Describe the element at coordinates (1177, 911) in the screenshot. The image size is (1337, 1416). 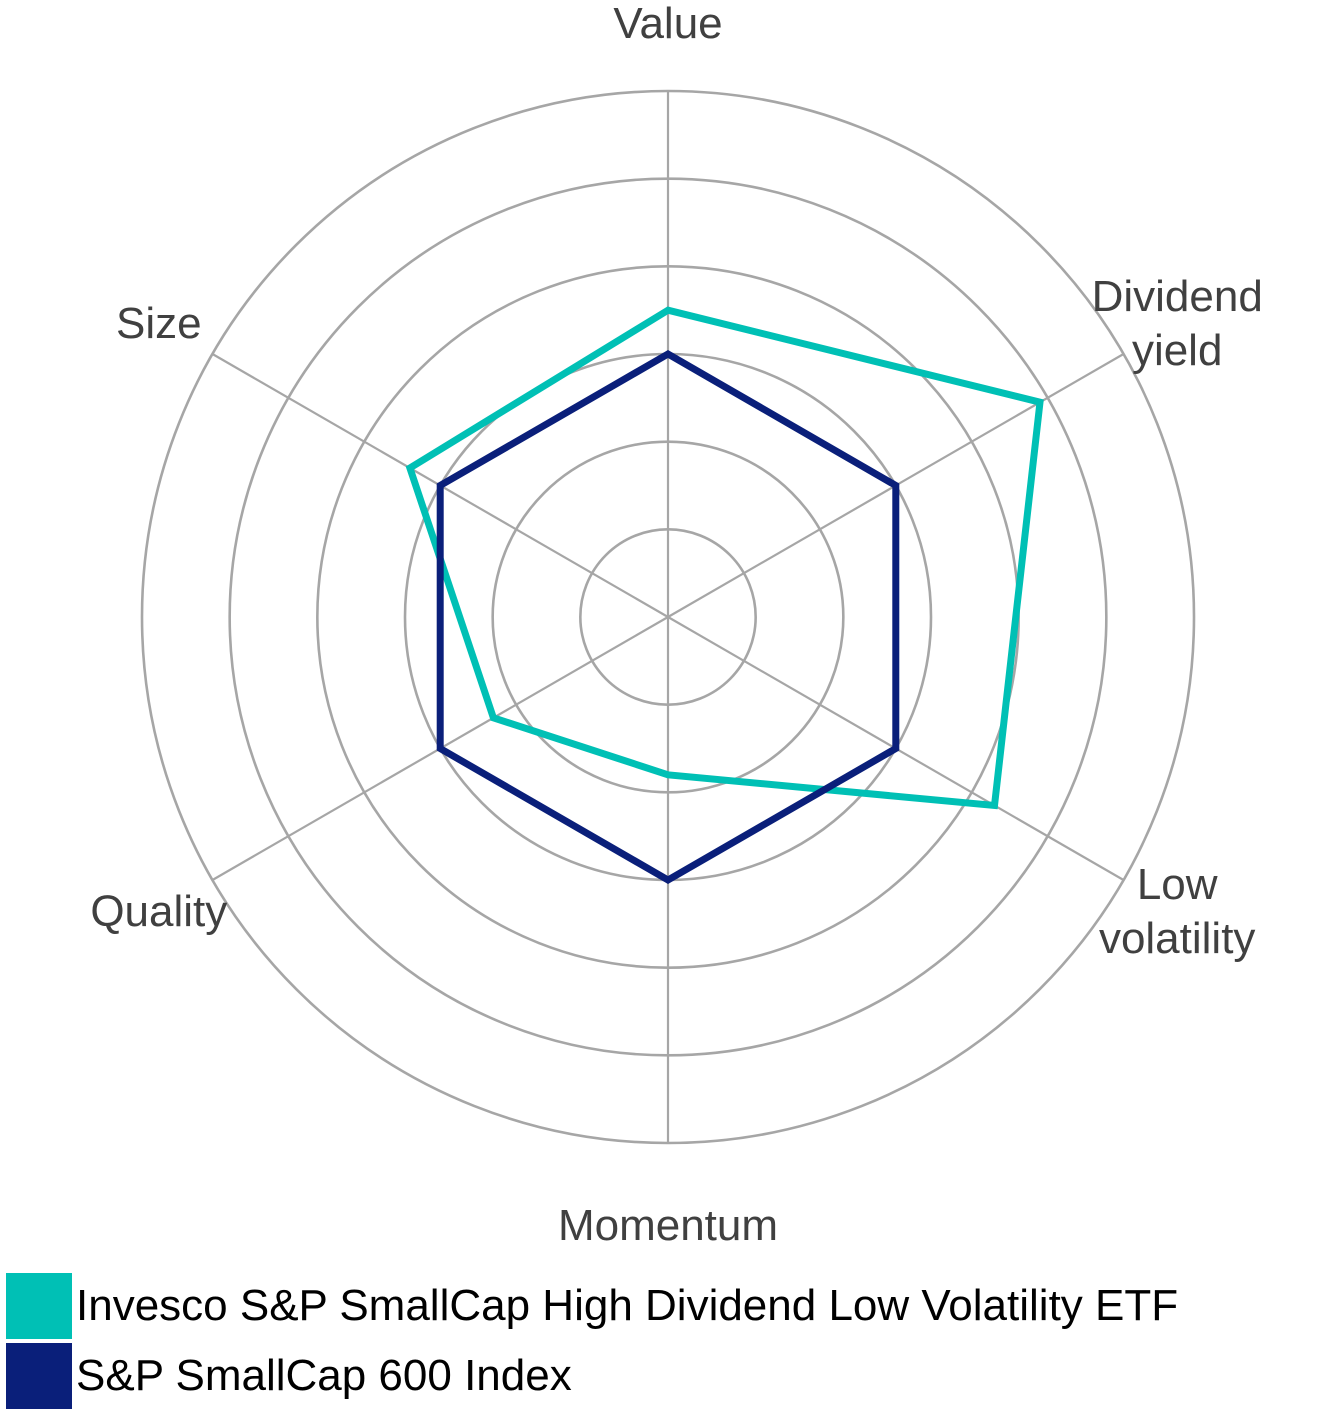
I see `axis-label-low-volatility: Low volatility` at that location.